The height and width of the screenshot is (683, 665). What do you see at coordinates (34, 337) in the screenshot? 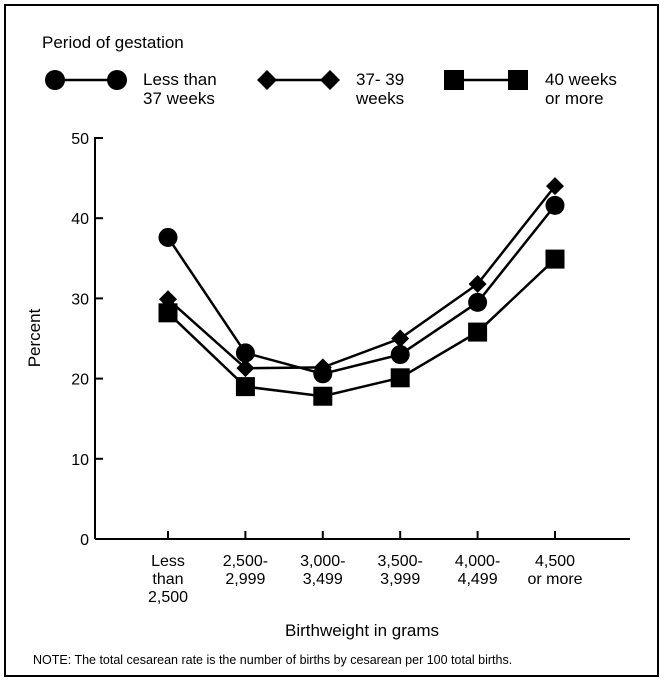
I see `y-axis-title: Percent` at bounding box center [34, 337].